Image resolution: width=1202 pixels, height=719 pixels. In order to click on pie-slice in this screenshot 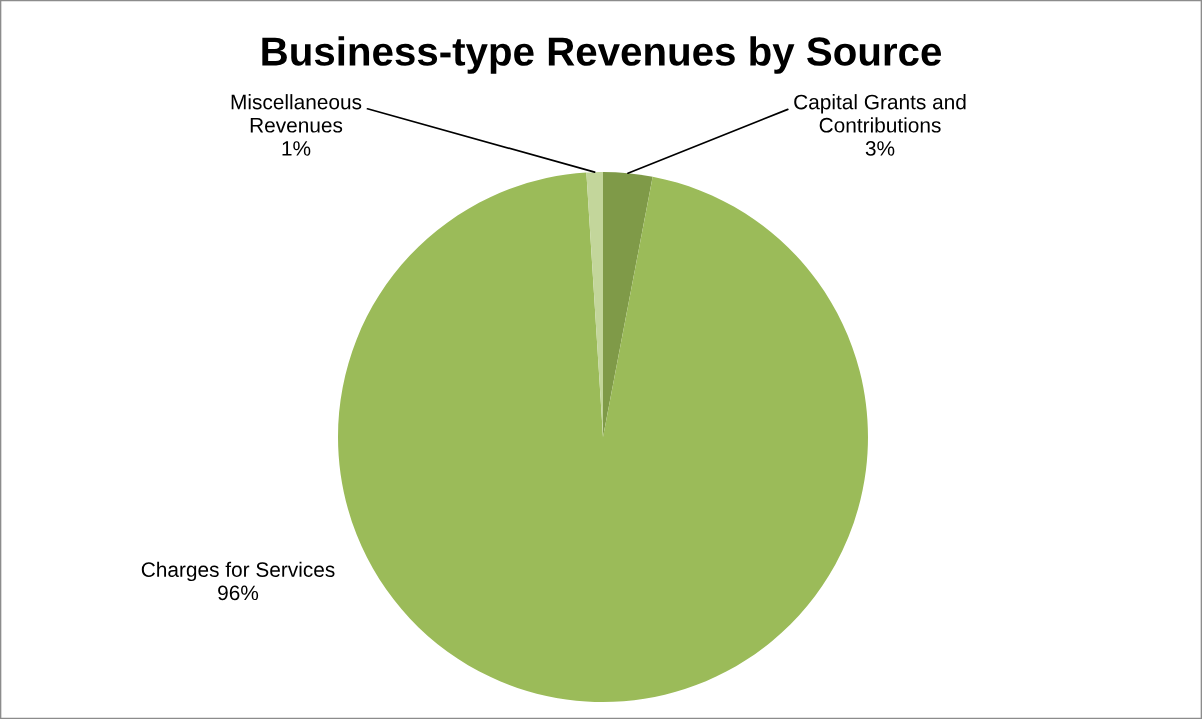, I will do `click(628, 304)`.